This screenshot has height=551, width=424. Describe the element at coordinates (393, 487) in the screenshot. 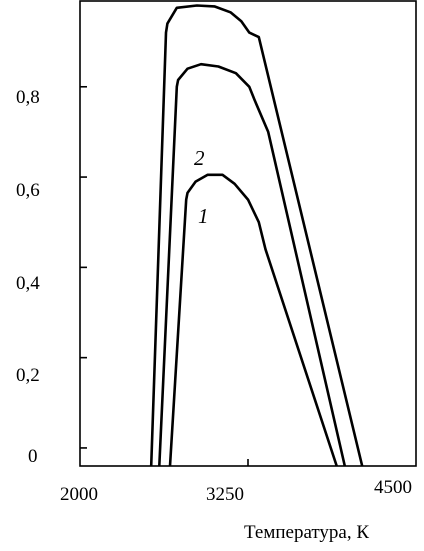

I see `x-tick-label-2: 4500` at that location.